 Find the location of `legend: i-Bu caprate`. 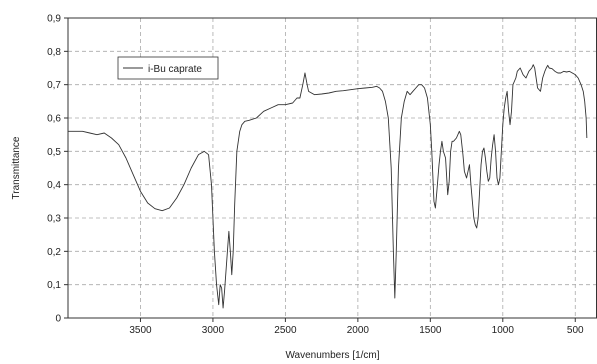

legend: i-Bu caprate is located at coordinates (168, 68).